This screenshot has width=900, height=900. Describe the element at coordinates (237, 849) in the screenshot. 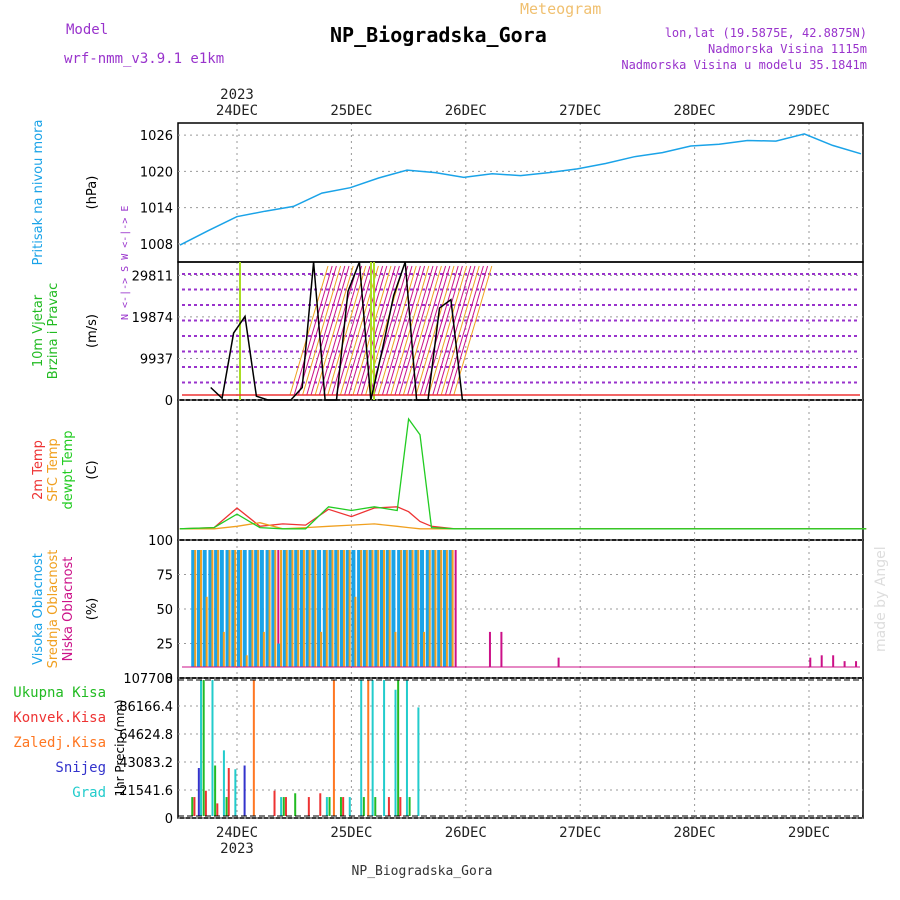

I see `bottom-year-label: 2023` at that location.